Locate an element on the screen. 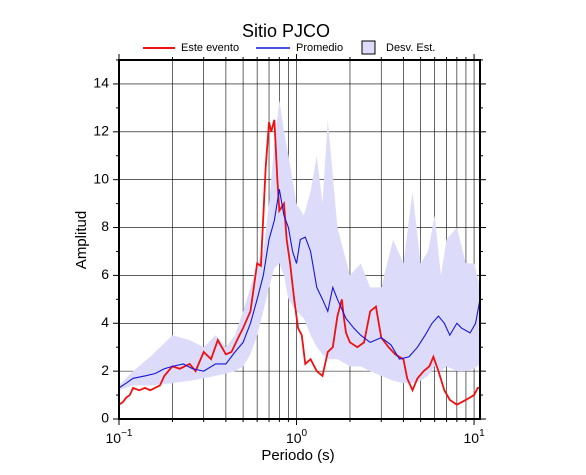 This screenshot has height=475, width=586. y-tick-label: 10 is located at coordinates (101, 178).